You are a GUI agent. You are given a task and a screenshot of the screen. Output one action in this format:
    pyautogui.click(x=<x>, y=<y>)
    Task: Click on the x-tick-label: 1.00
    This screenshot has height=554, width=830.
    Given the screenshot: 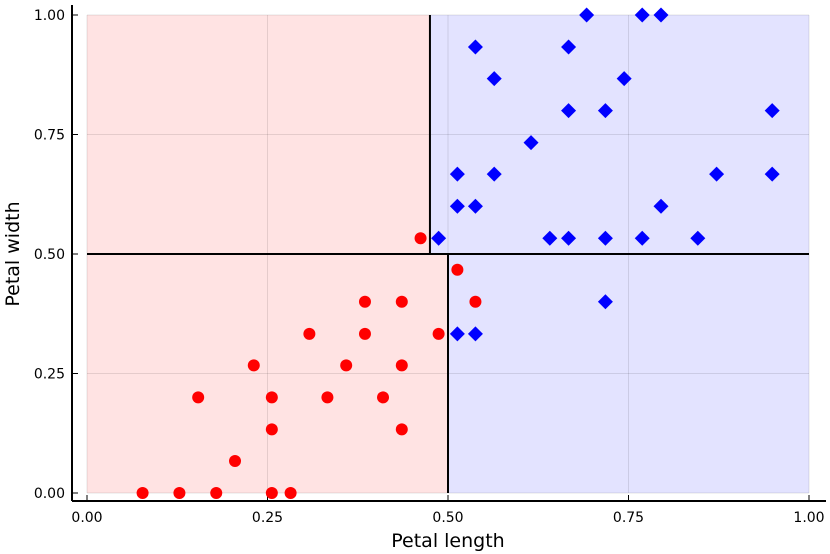 What is the action you would take?
    pyautogui.click(x=808, y=518)
    